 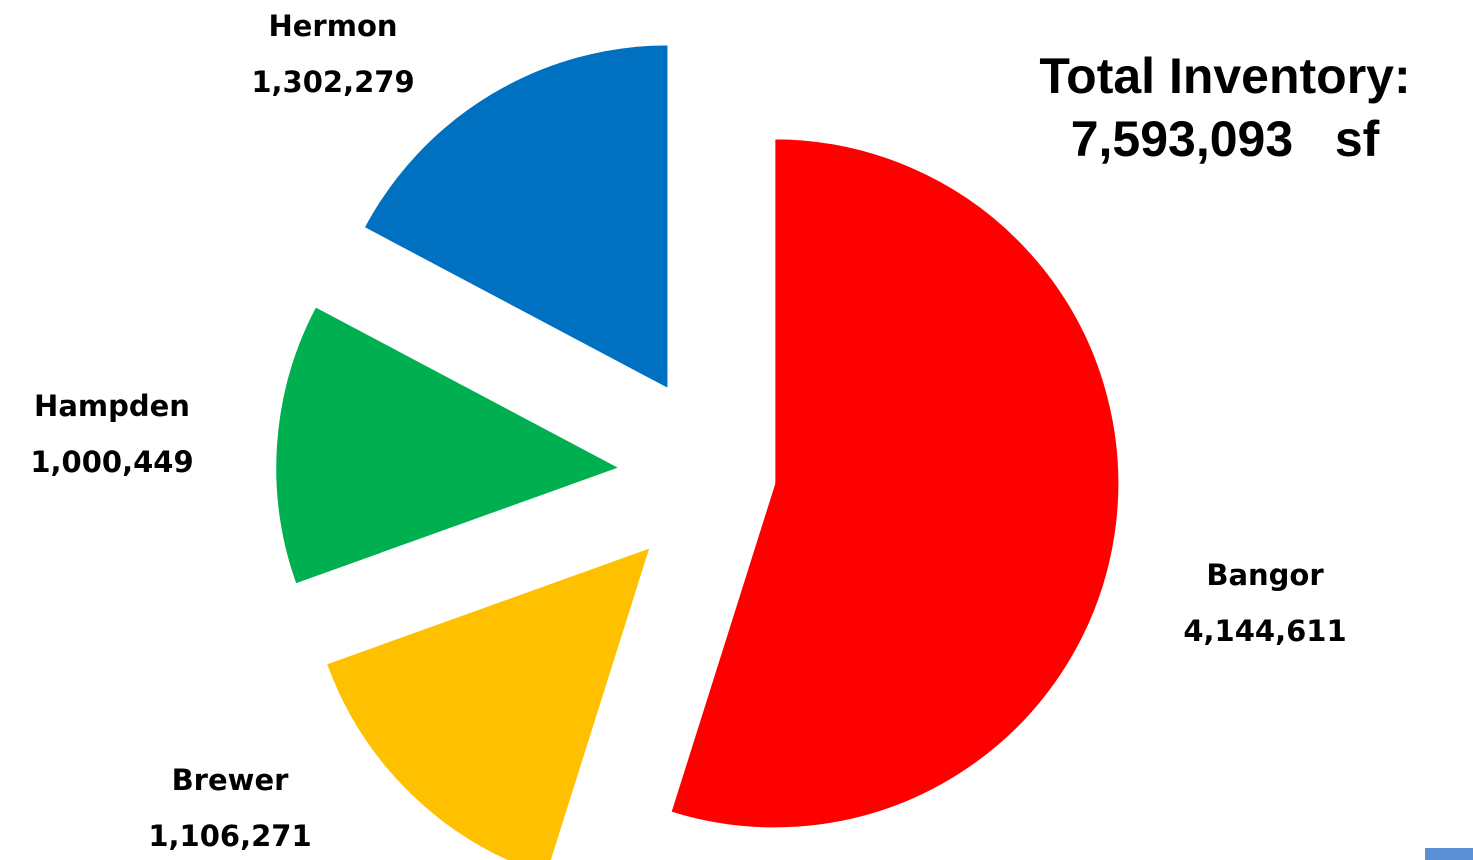 I want to click on slice-value-label: 1,000,449, so click(x=111, y=462).